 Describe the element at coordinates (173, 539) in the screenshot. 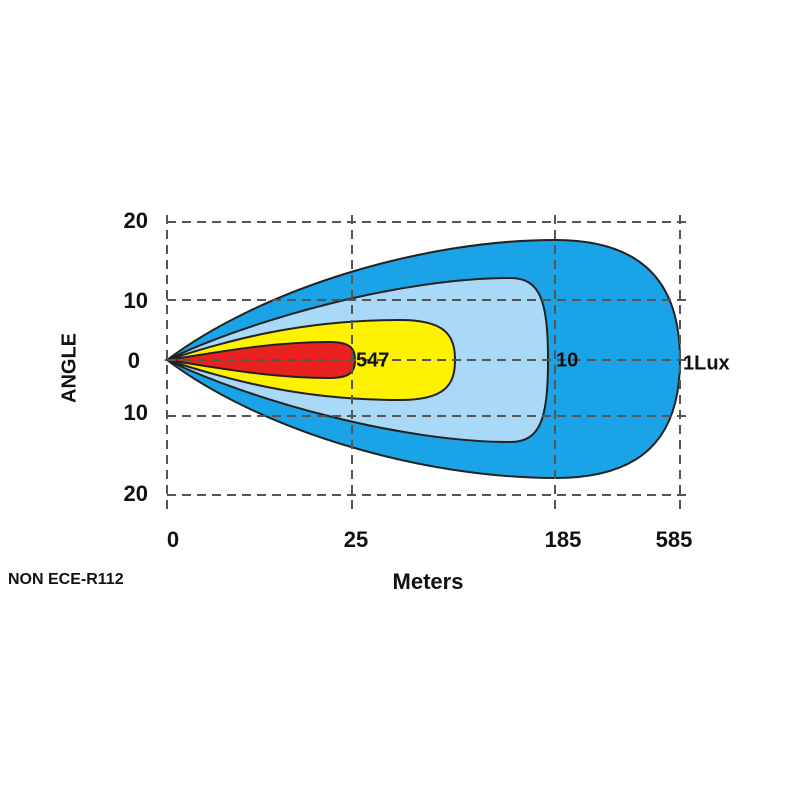

I see `x-tick-label: 0` at that location.